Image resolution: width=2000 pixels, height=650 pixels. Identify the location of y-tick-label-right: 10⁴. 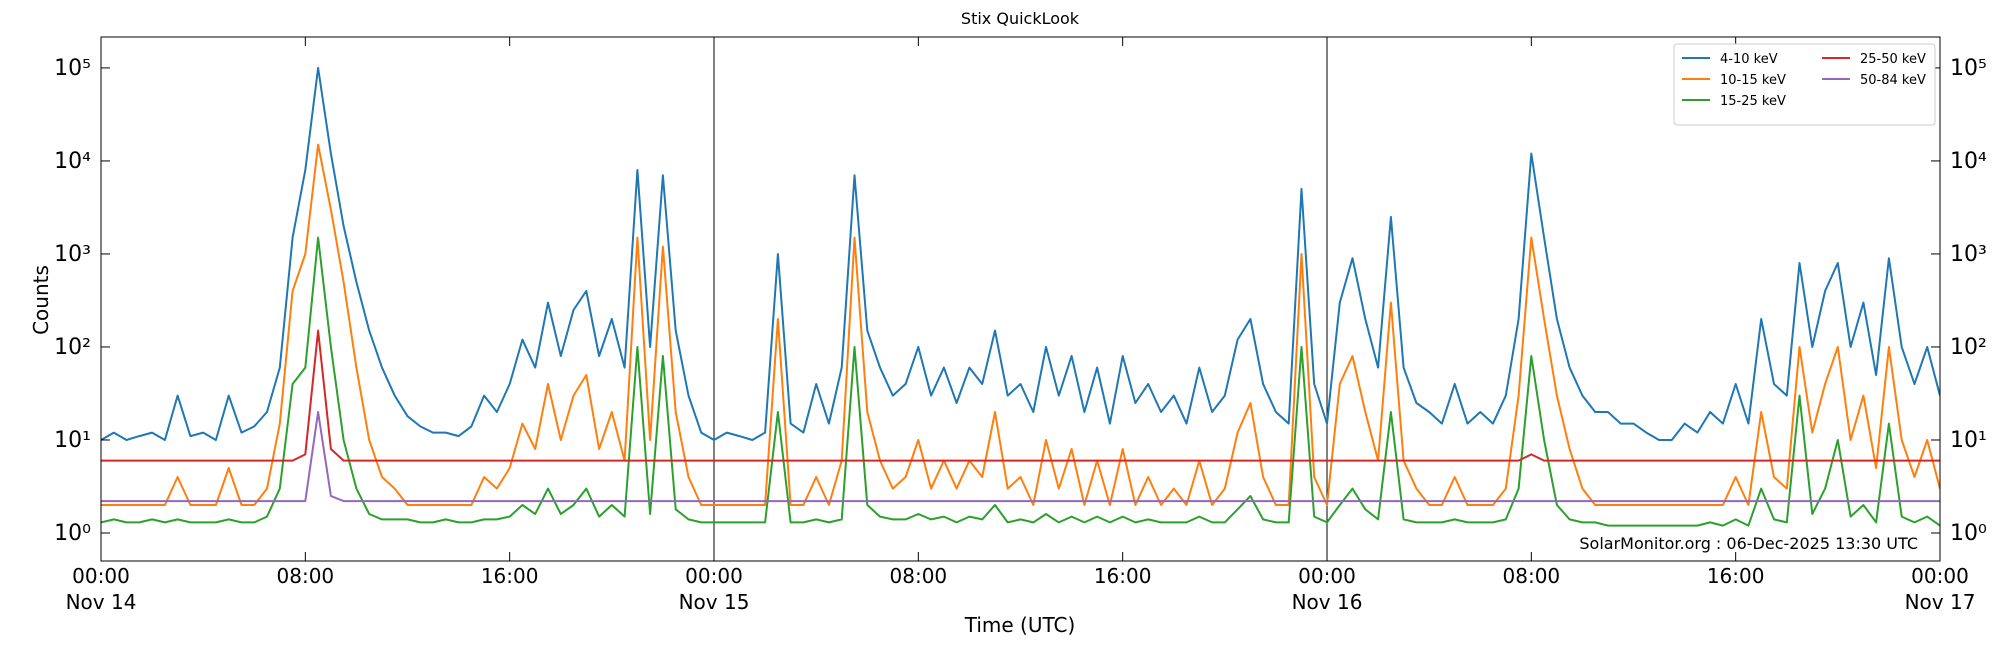
(1968, 161).